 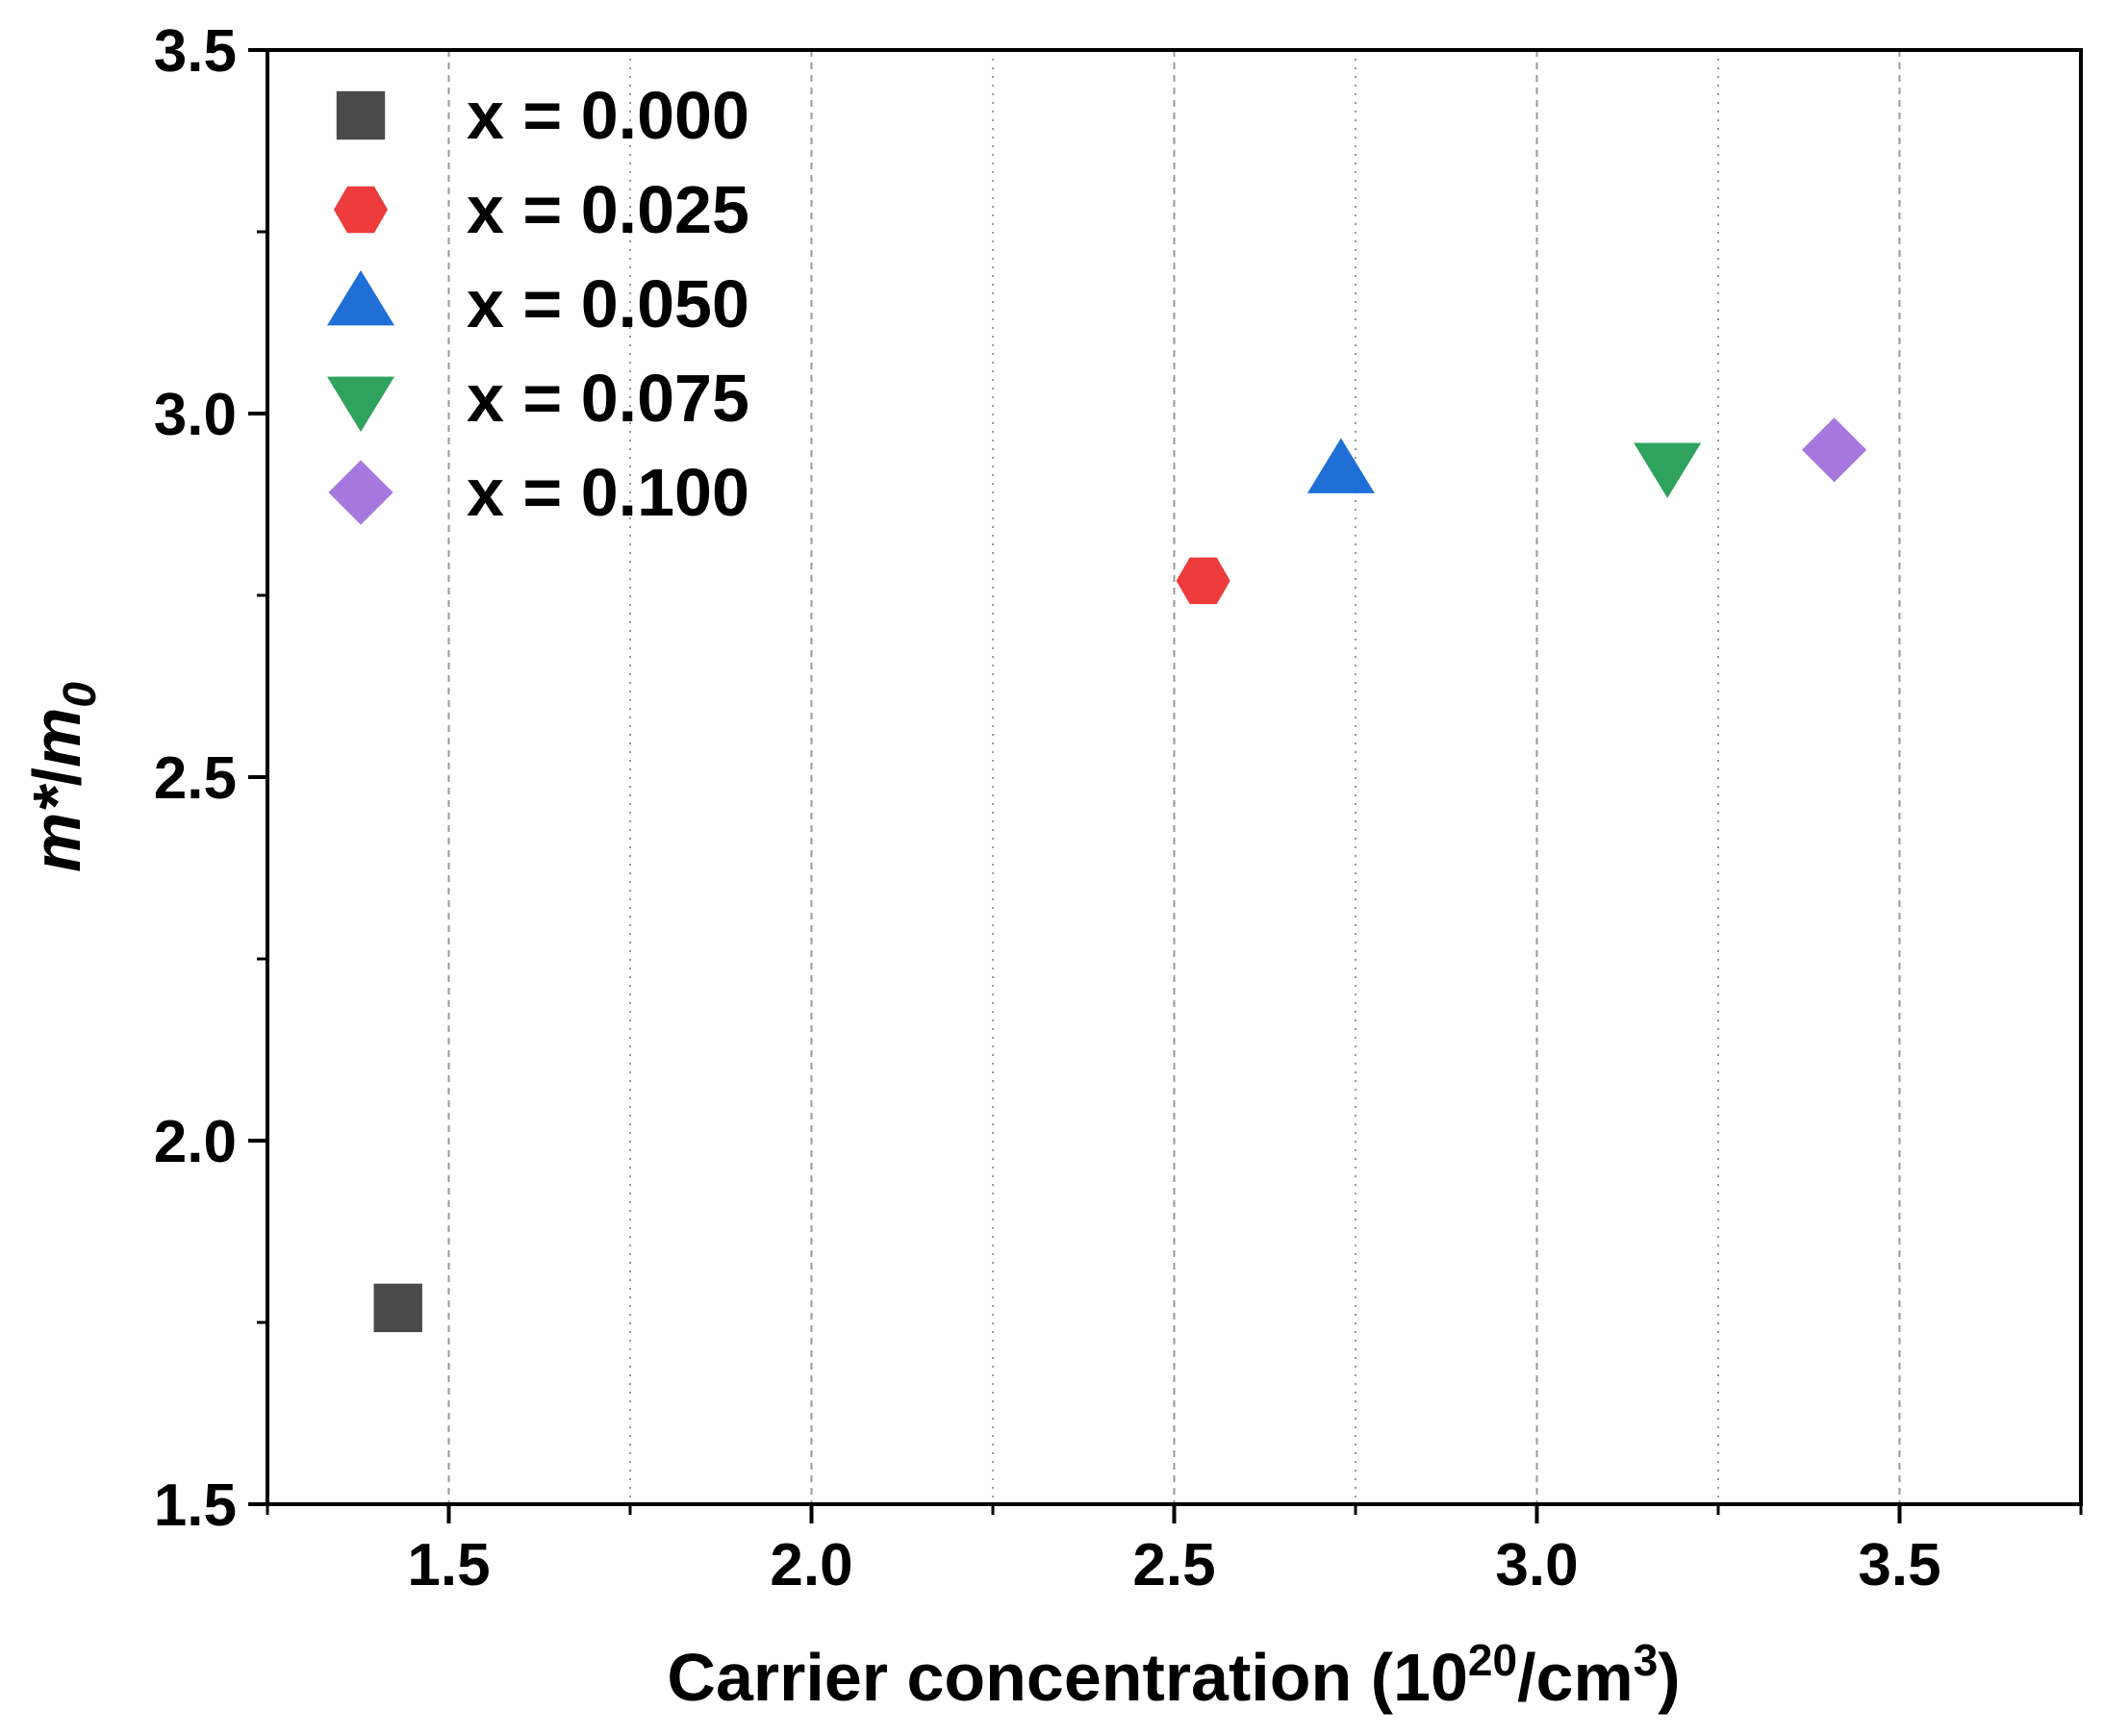 What do you see at coordinates (1669, 1677) in the screenshot?
I see `x-axis-title-close: )` at bounding box center [1669, 1677].